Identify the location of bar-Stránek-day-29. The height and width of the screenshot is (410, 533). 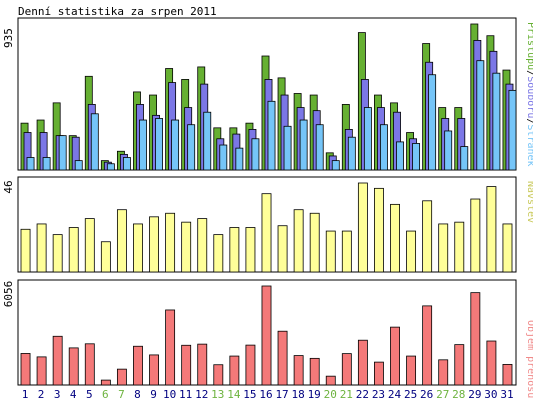
(480, 115).